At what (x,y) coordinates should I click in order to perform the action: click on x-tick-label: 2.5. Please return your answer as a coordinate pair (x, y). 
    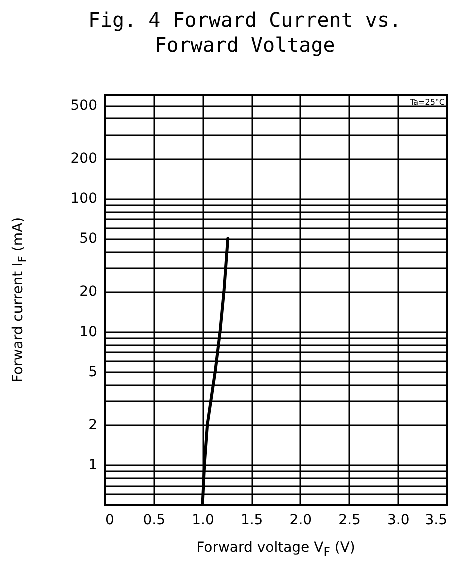
    Looking at the image, I should click on (349, 520).